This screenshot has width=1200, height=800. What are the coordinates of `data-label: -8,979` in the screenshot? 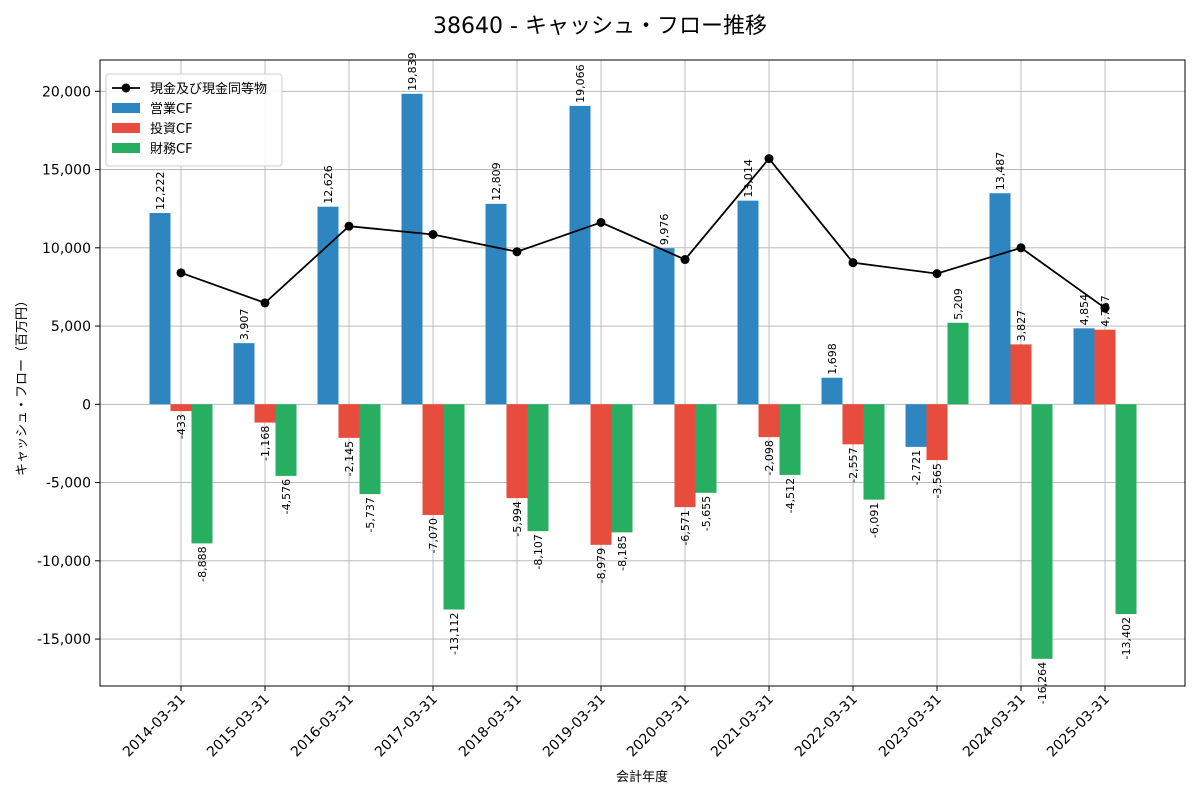 It's located at (601, 565).